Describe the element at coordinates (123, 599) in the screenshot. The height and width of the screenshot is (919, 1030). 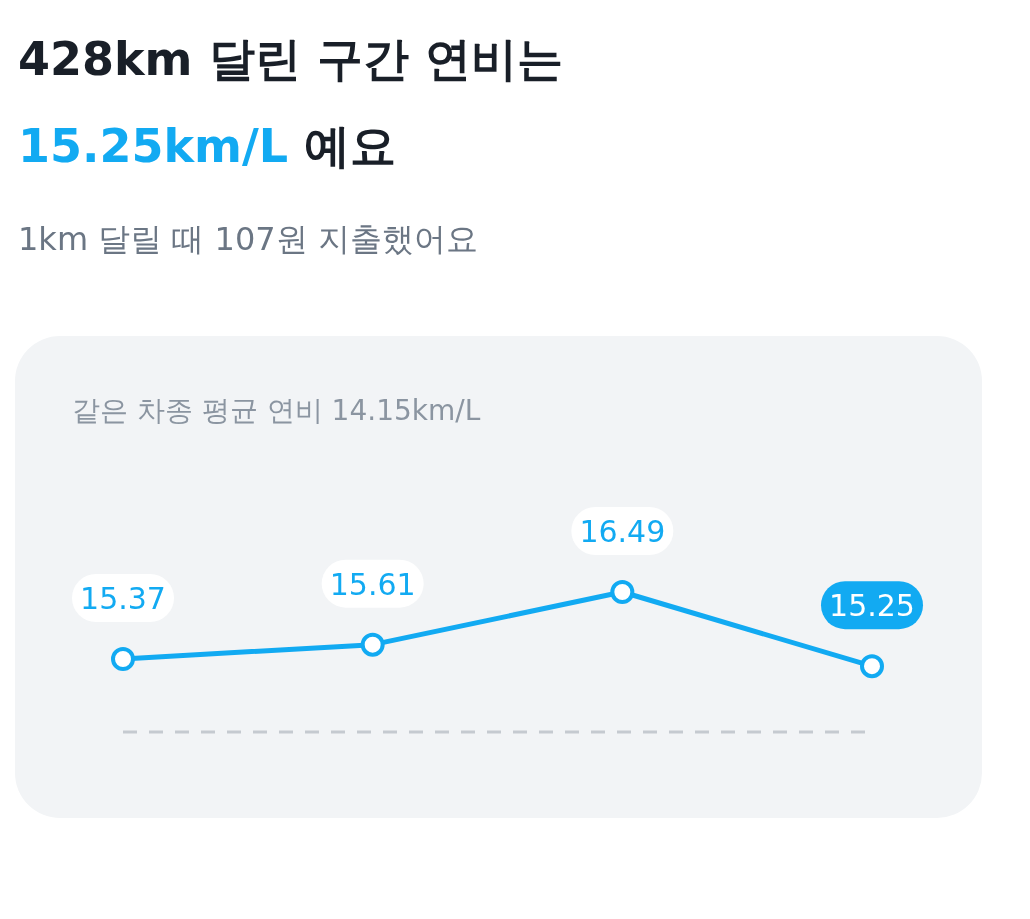
I see `data-label: 15.37` at that location.